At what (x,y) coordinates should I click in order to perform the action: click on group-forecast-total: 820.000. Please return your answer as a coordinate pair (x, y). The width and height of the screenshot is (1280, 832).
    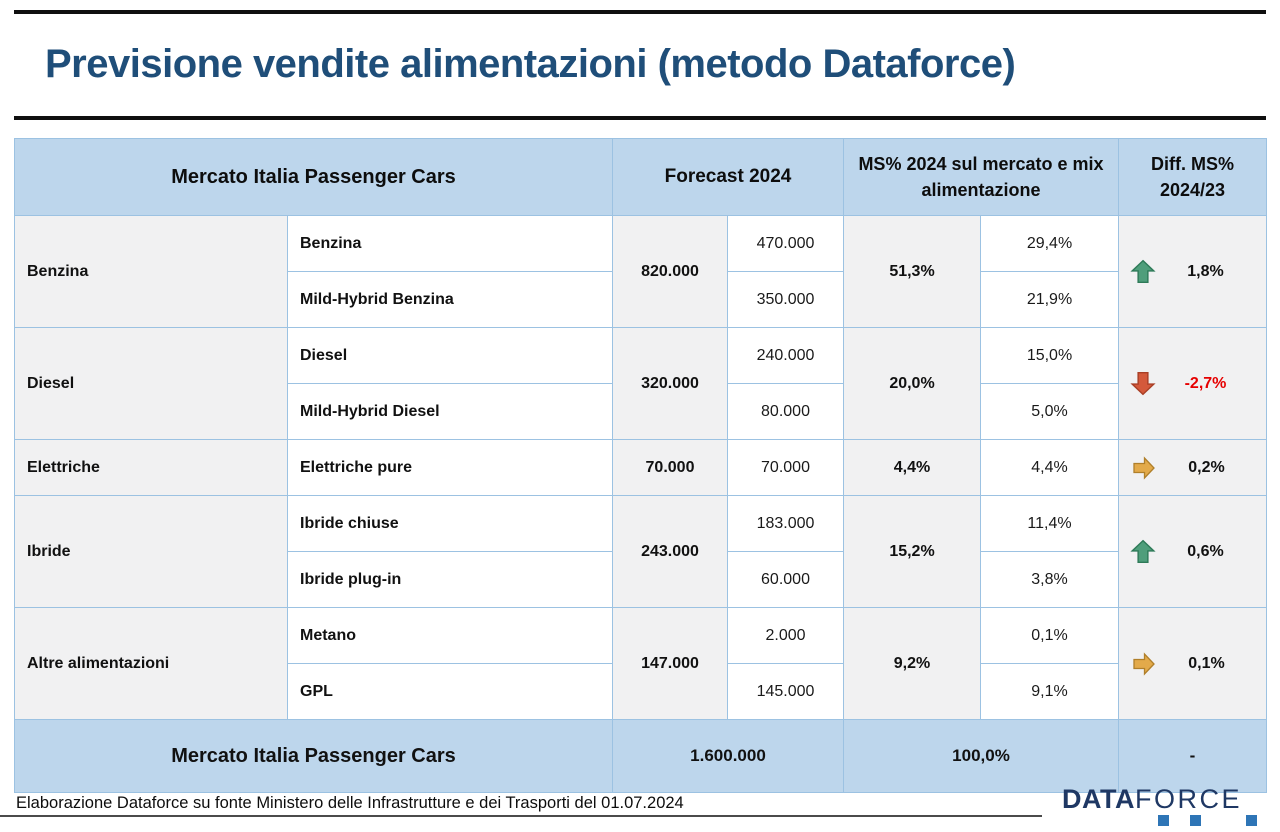
    Looking at the image, I should click on (670, 271).